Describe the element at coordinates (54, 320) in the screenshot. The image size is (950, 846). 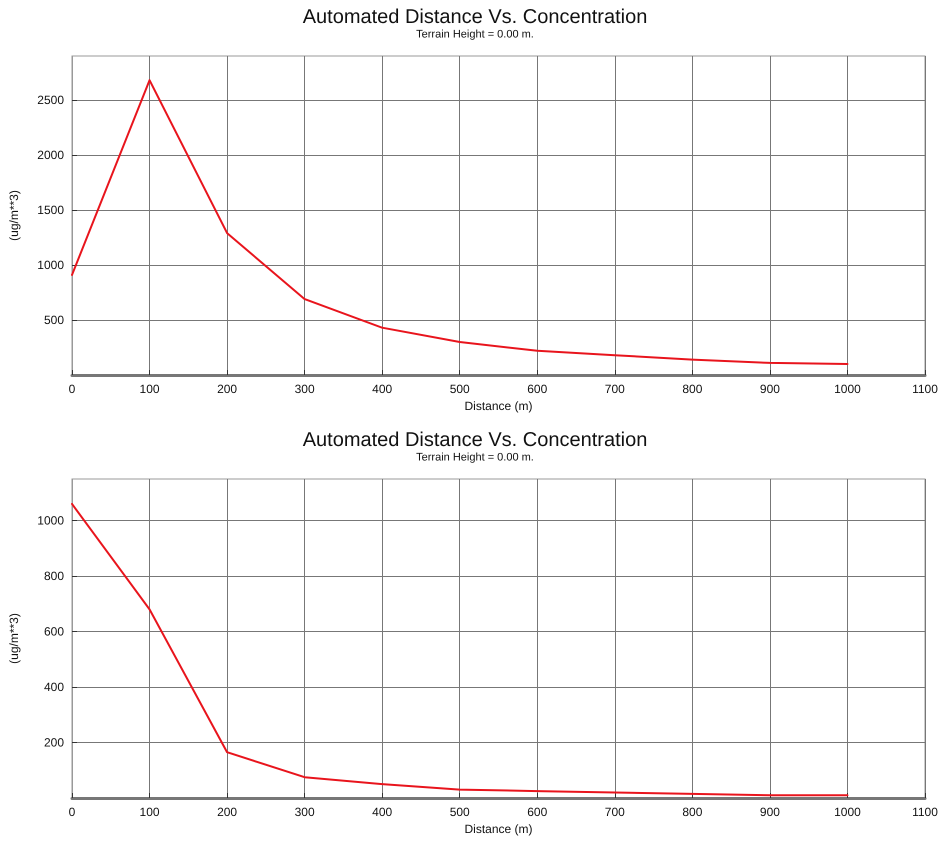
I see `y-tick-label: 500` at that location.